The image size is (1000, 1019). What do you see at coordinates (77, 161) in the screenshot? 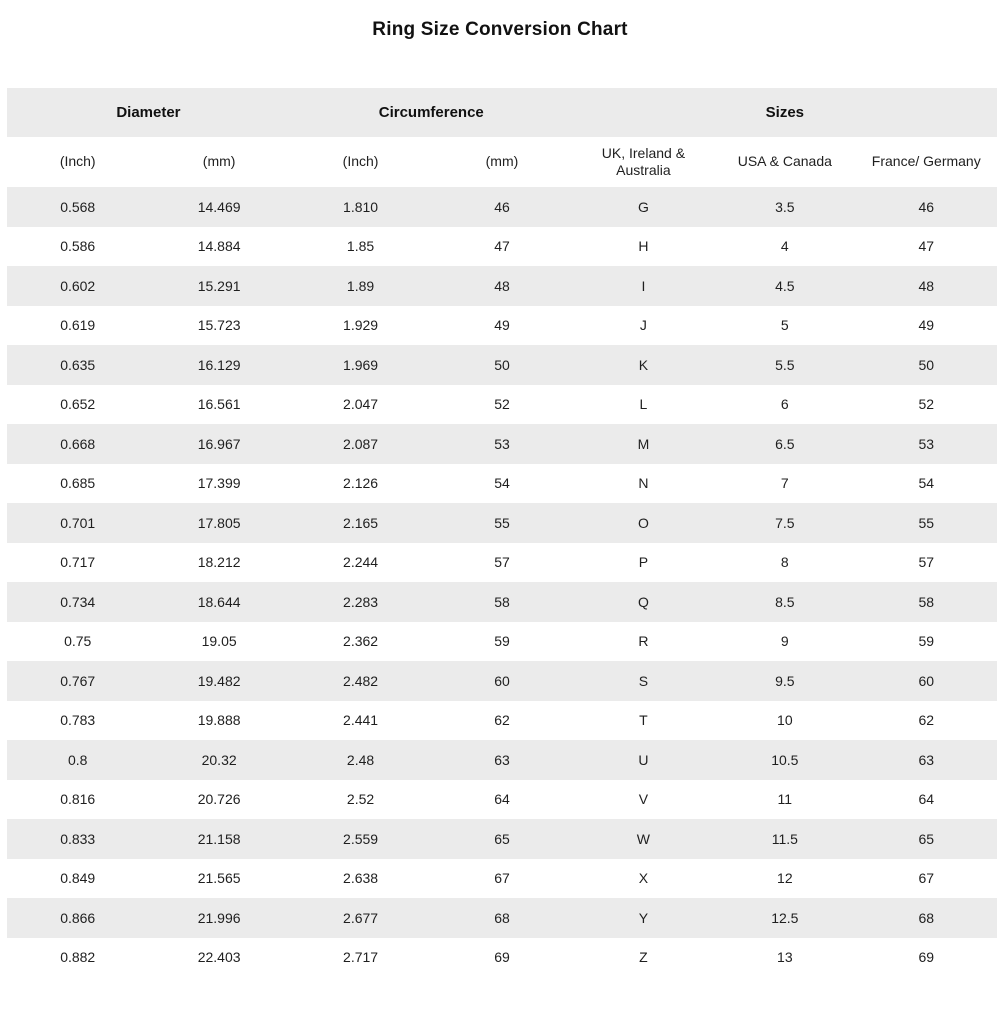
I see `column-header-diameter-inch: (Inch)` at bounding box center [77, 161].